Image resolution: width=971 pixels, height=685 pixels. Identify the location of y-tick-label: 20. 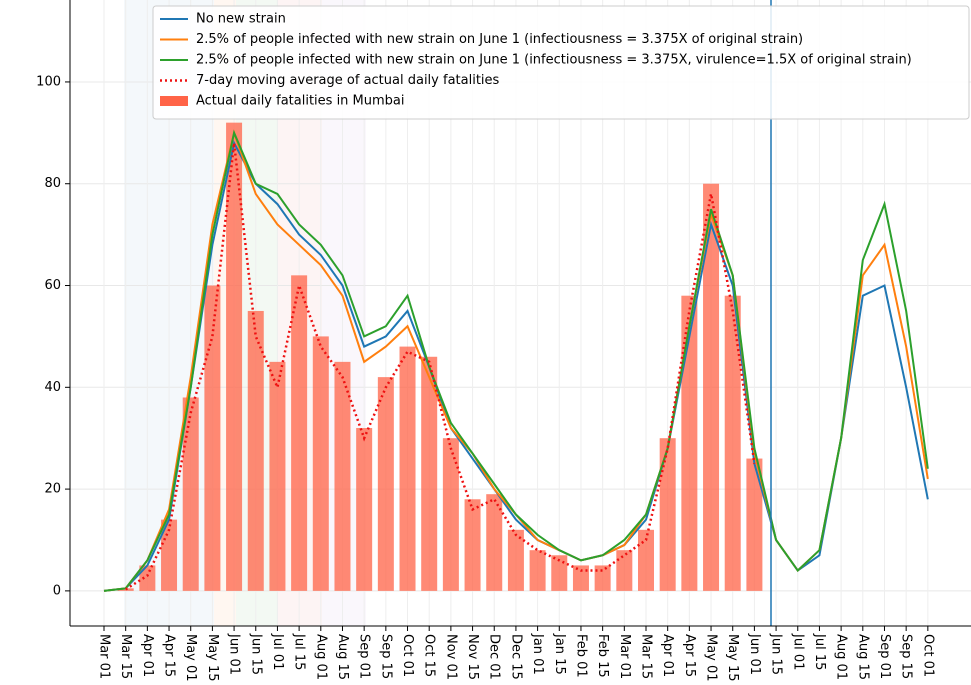
(52, 489).